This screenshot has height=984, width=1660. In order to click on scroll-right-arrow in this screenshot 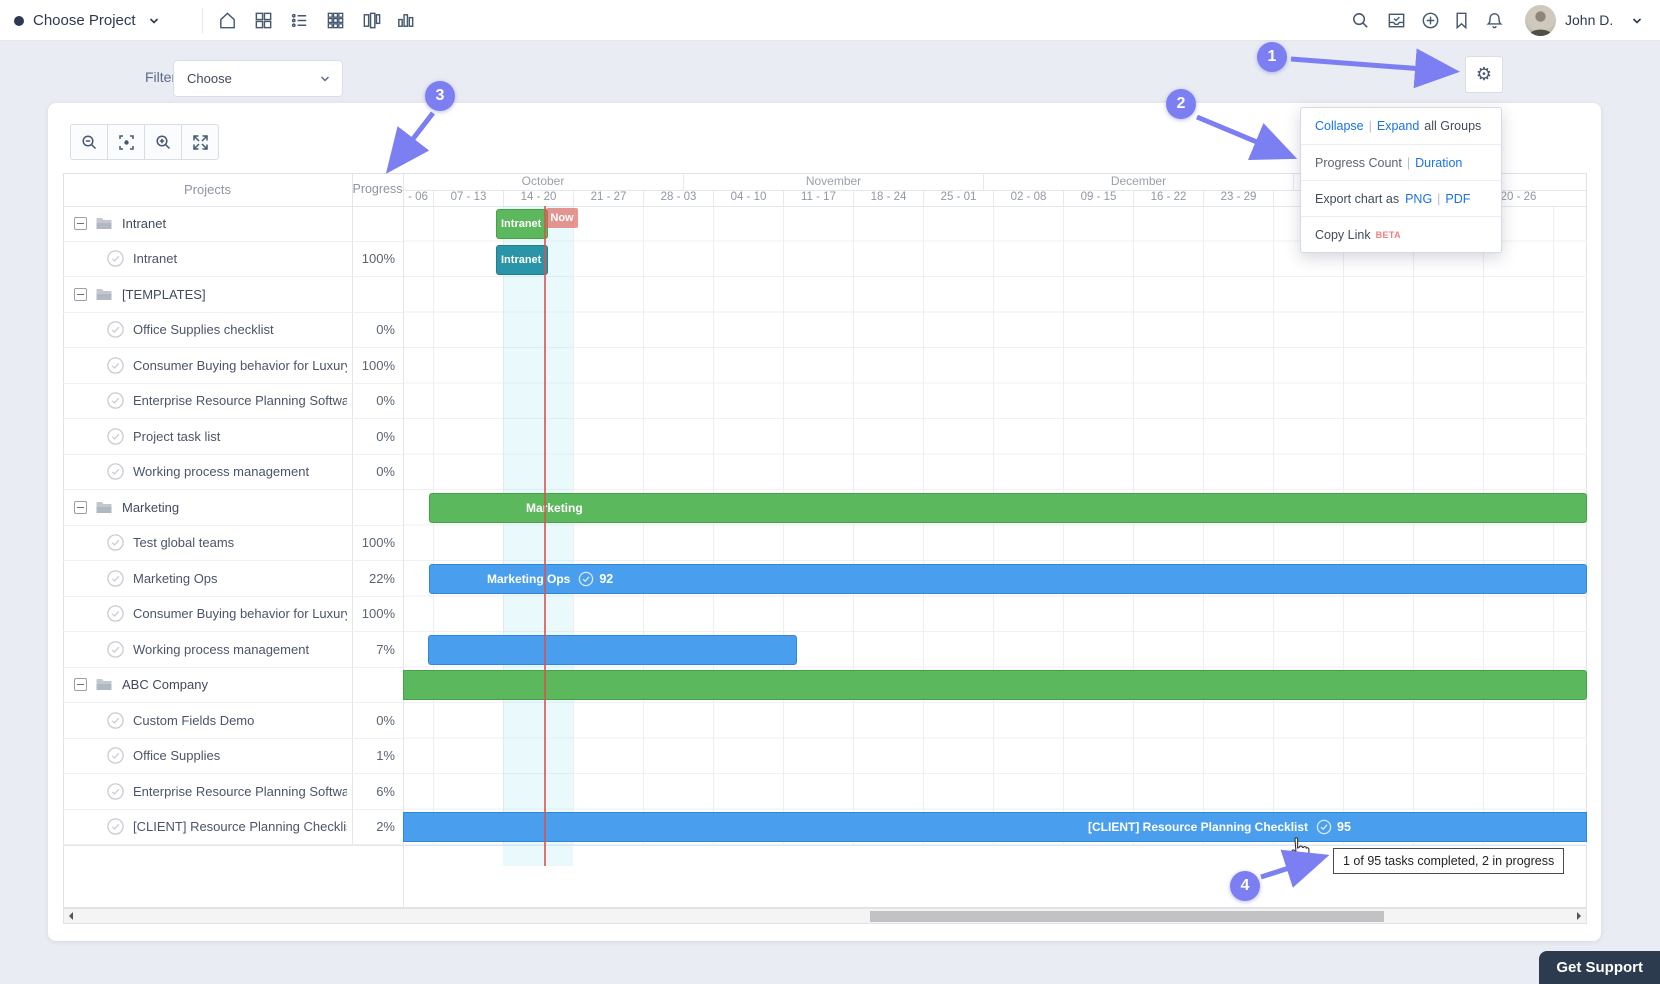, I will do `click(1579, 916)`.